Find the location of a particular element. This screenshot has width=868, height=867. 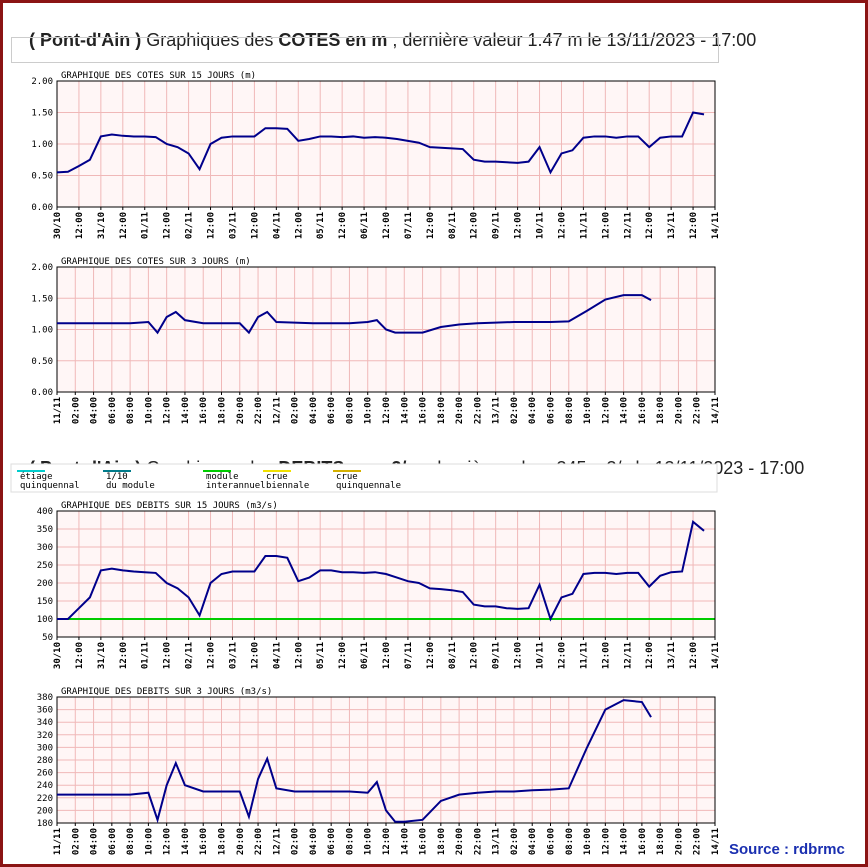

header-part: COTES en m is located at coordinates (333, 40).